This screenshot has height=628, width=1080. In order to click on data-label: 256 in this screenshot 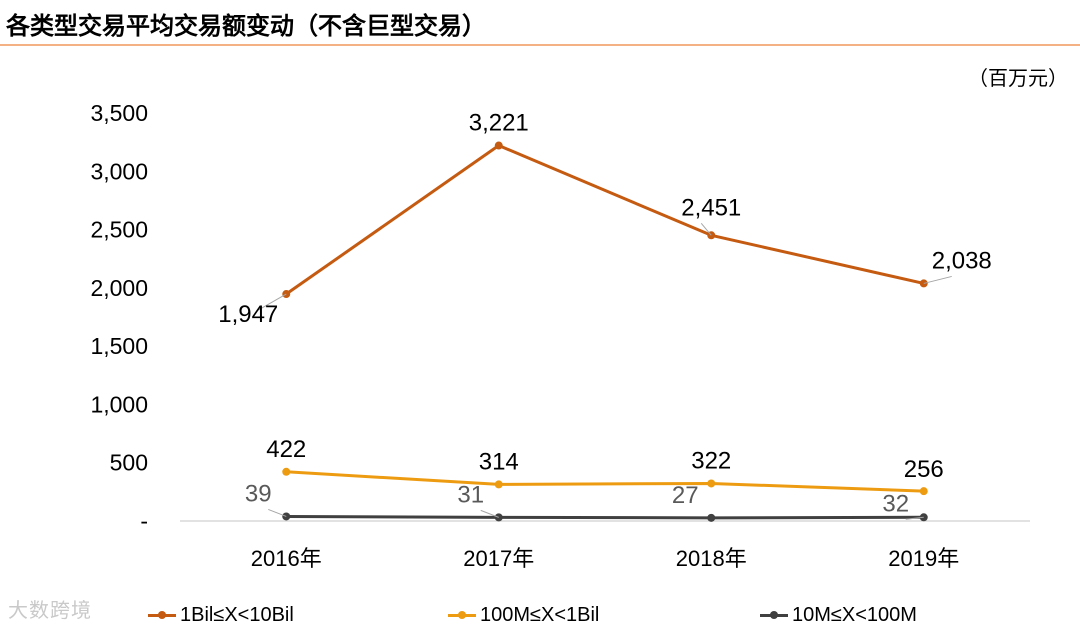, I will do `click(924, 469)`.